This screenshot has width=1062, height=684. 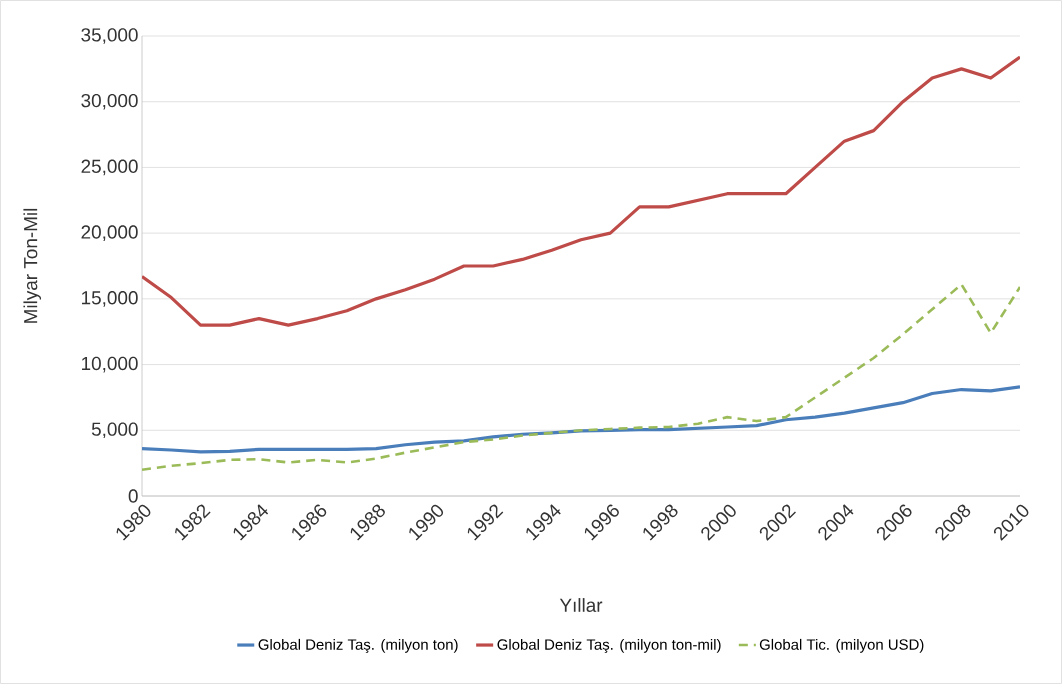 What do you see at coordinates (109, 167) in the screenshot?
I see `y-tick-label: 25,000` at bounding box center [109, 167].